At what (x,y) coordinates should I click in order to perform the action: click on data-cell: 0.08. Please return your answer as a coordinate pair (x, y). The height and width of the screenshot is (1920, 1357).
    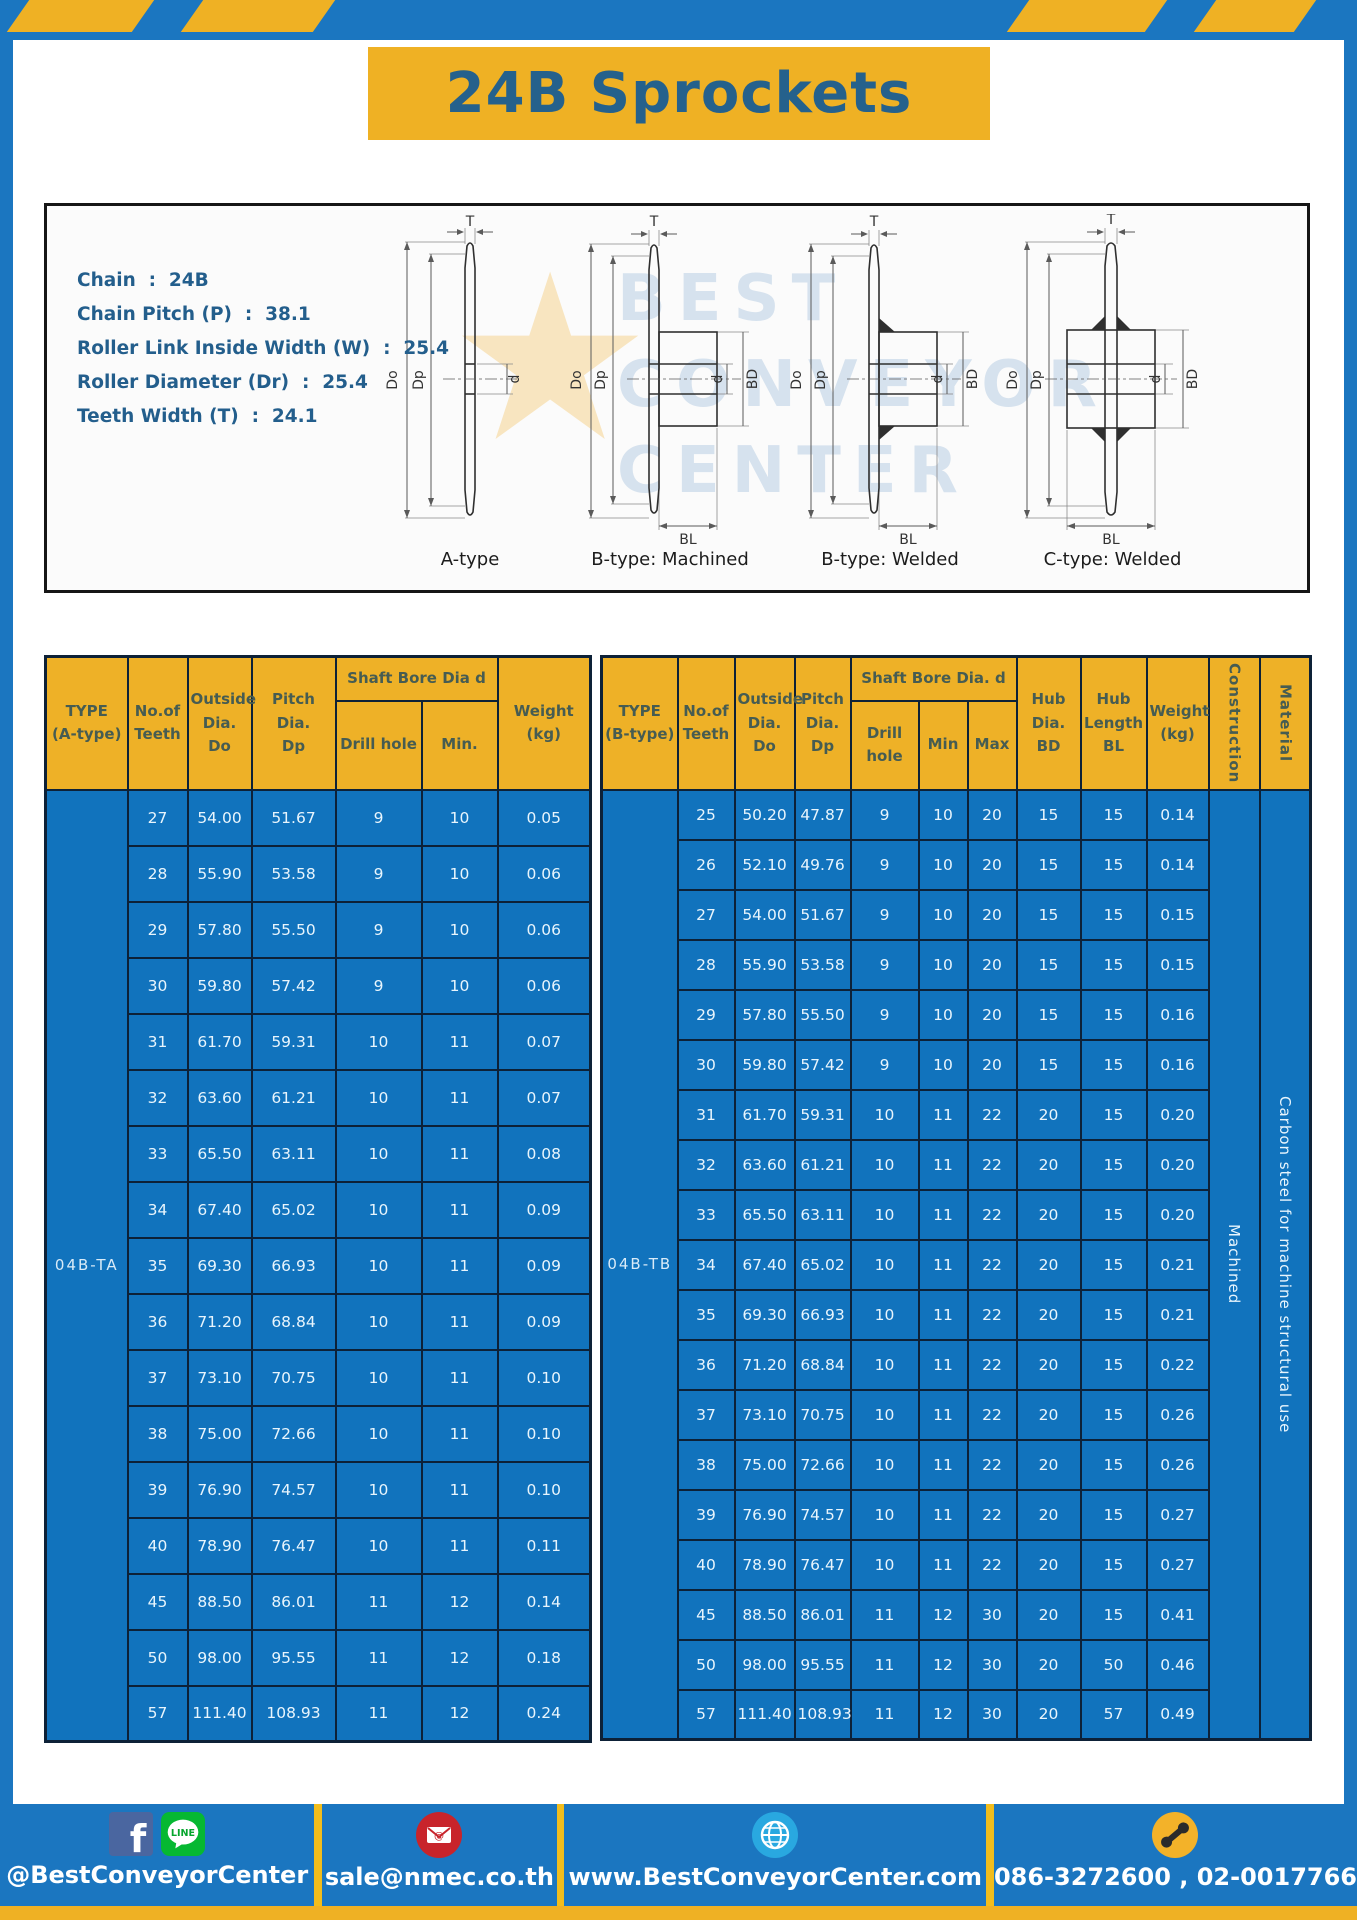
    Looking at the image, I should click on (544, 1153).